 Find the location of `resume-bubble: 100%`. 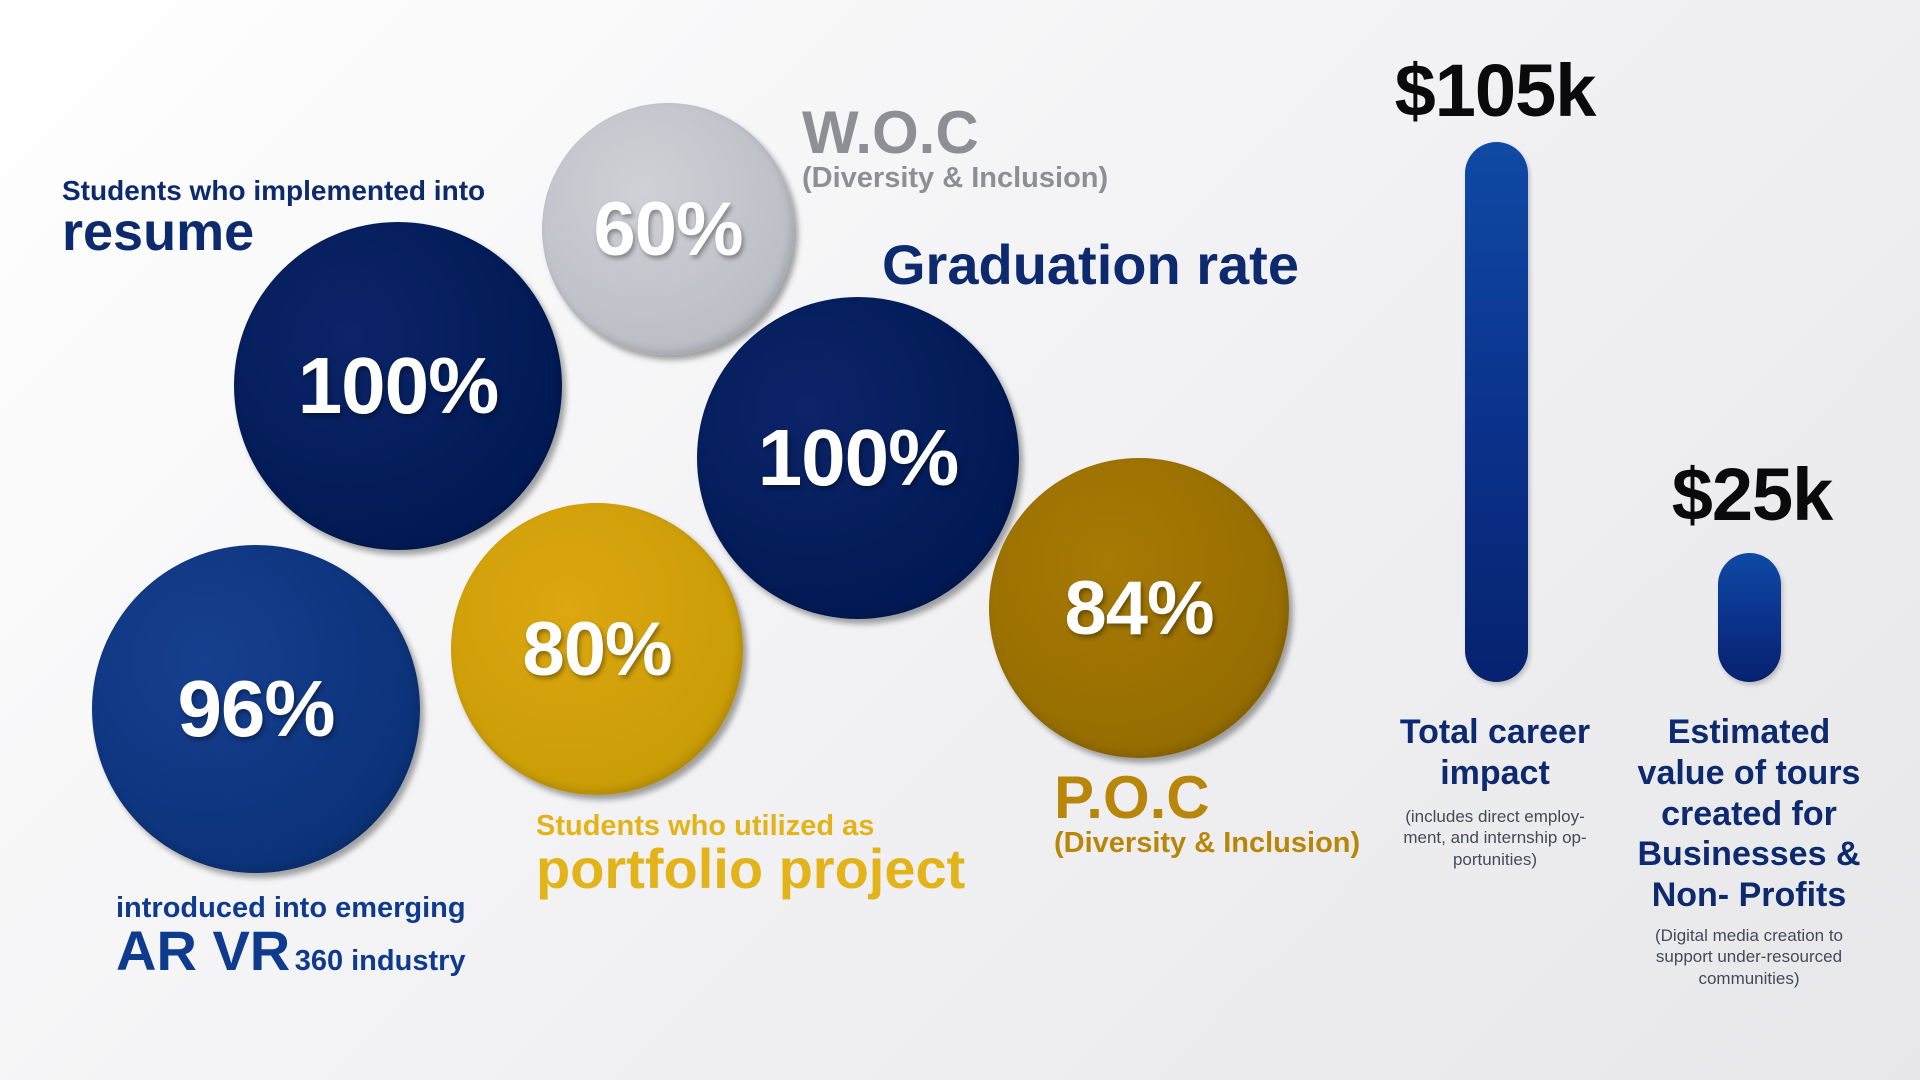

resume-bubble: 100% is located at coordinates (398, 386).